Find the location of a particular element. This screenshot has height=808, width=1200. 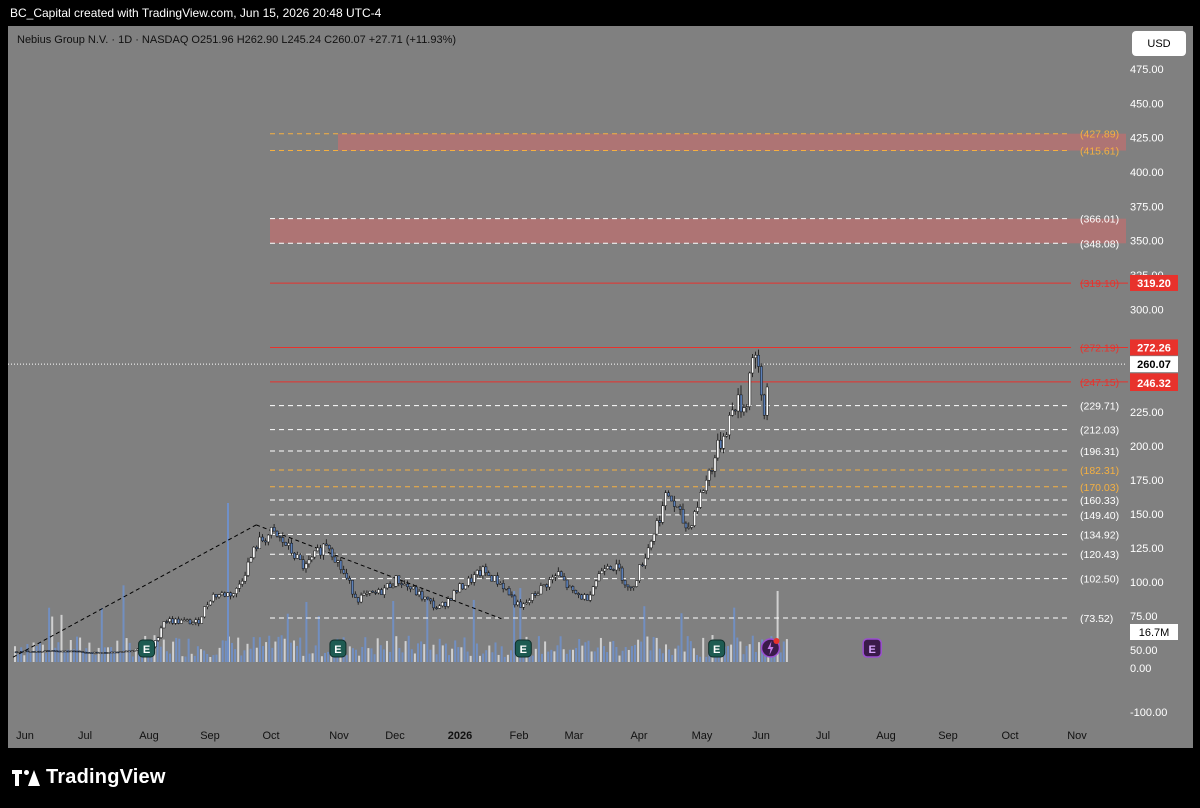

tradingview-brand: TradingView is located at coordinates (106, 777).